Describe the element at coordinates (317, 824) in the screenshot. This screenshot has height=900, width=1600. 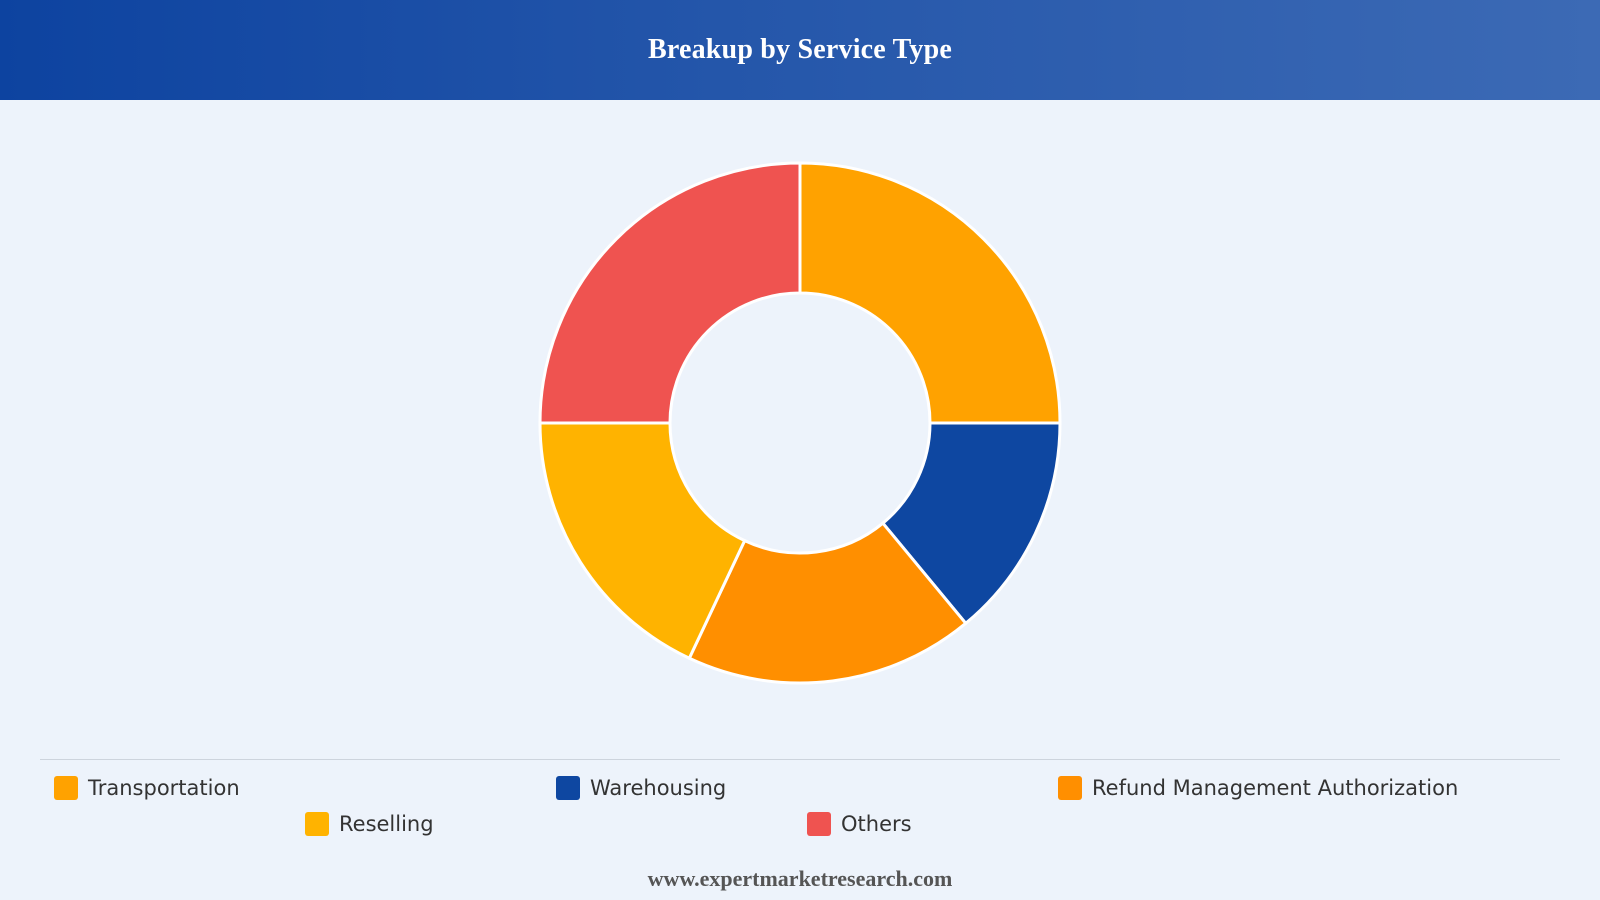
I see `legend-swatch-reselling` at that location.